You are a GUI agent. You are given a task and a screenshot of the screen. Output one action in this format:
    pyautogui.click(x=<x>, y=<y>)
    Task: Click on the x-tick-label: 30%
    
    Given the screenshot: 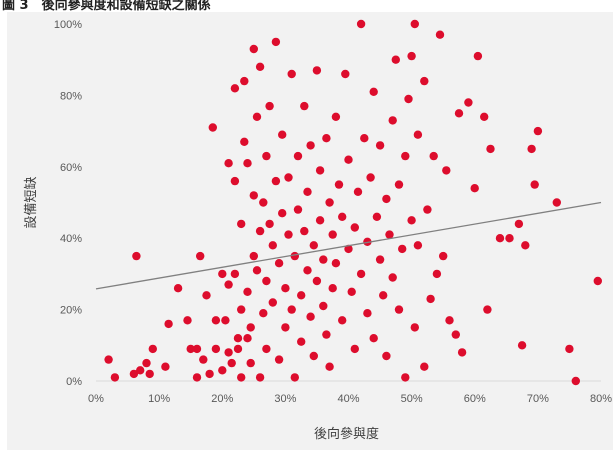 What is the action you would take?
    pyautogui.click(x=285, y=399)
    